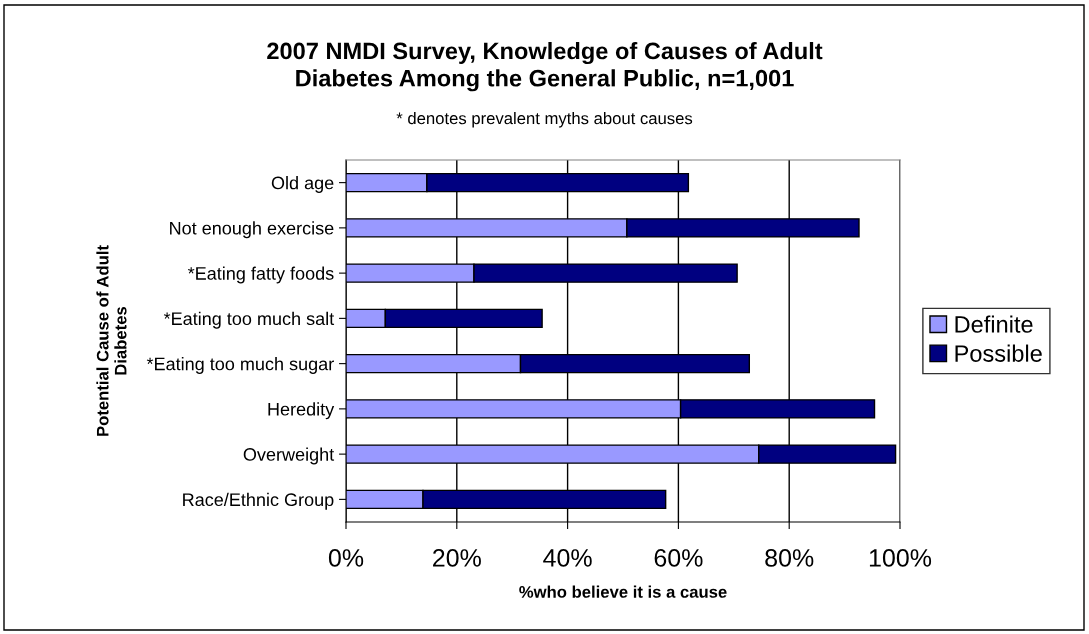  What do you see at coordinates (623, 591) in the screenshot?
I see `x-axis-title: %who believe it is a cause` at bounding box center [623, 591].